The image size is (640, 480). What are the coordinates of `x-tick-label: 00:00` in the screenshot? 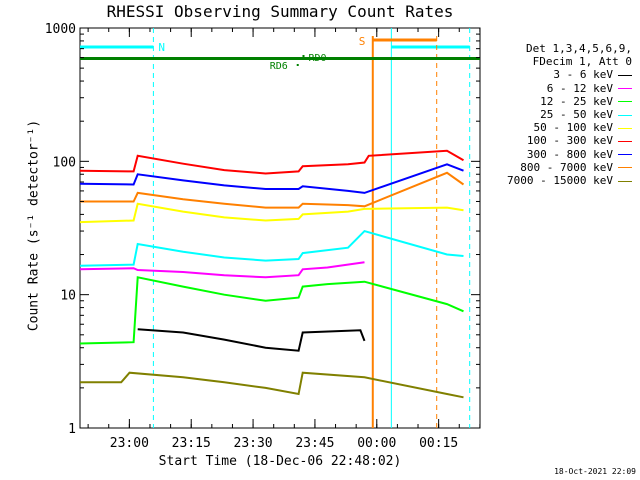 It's located at (376, 443).